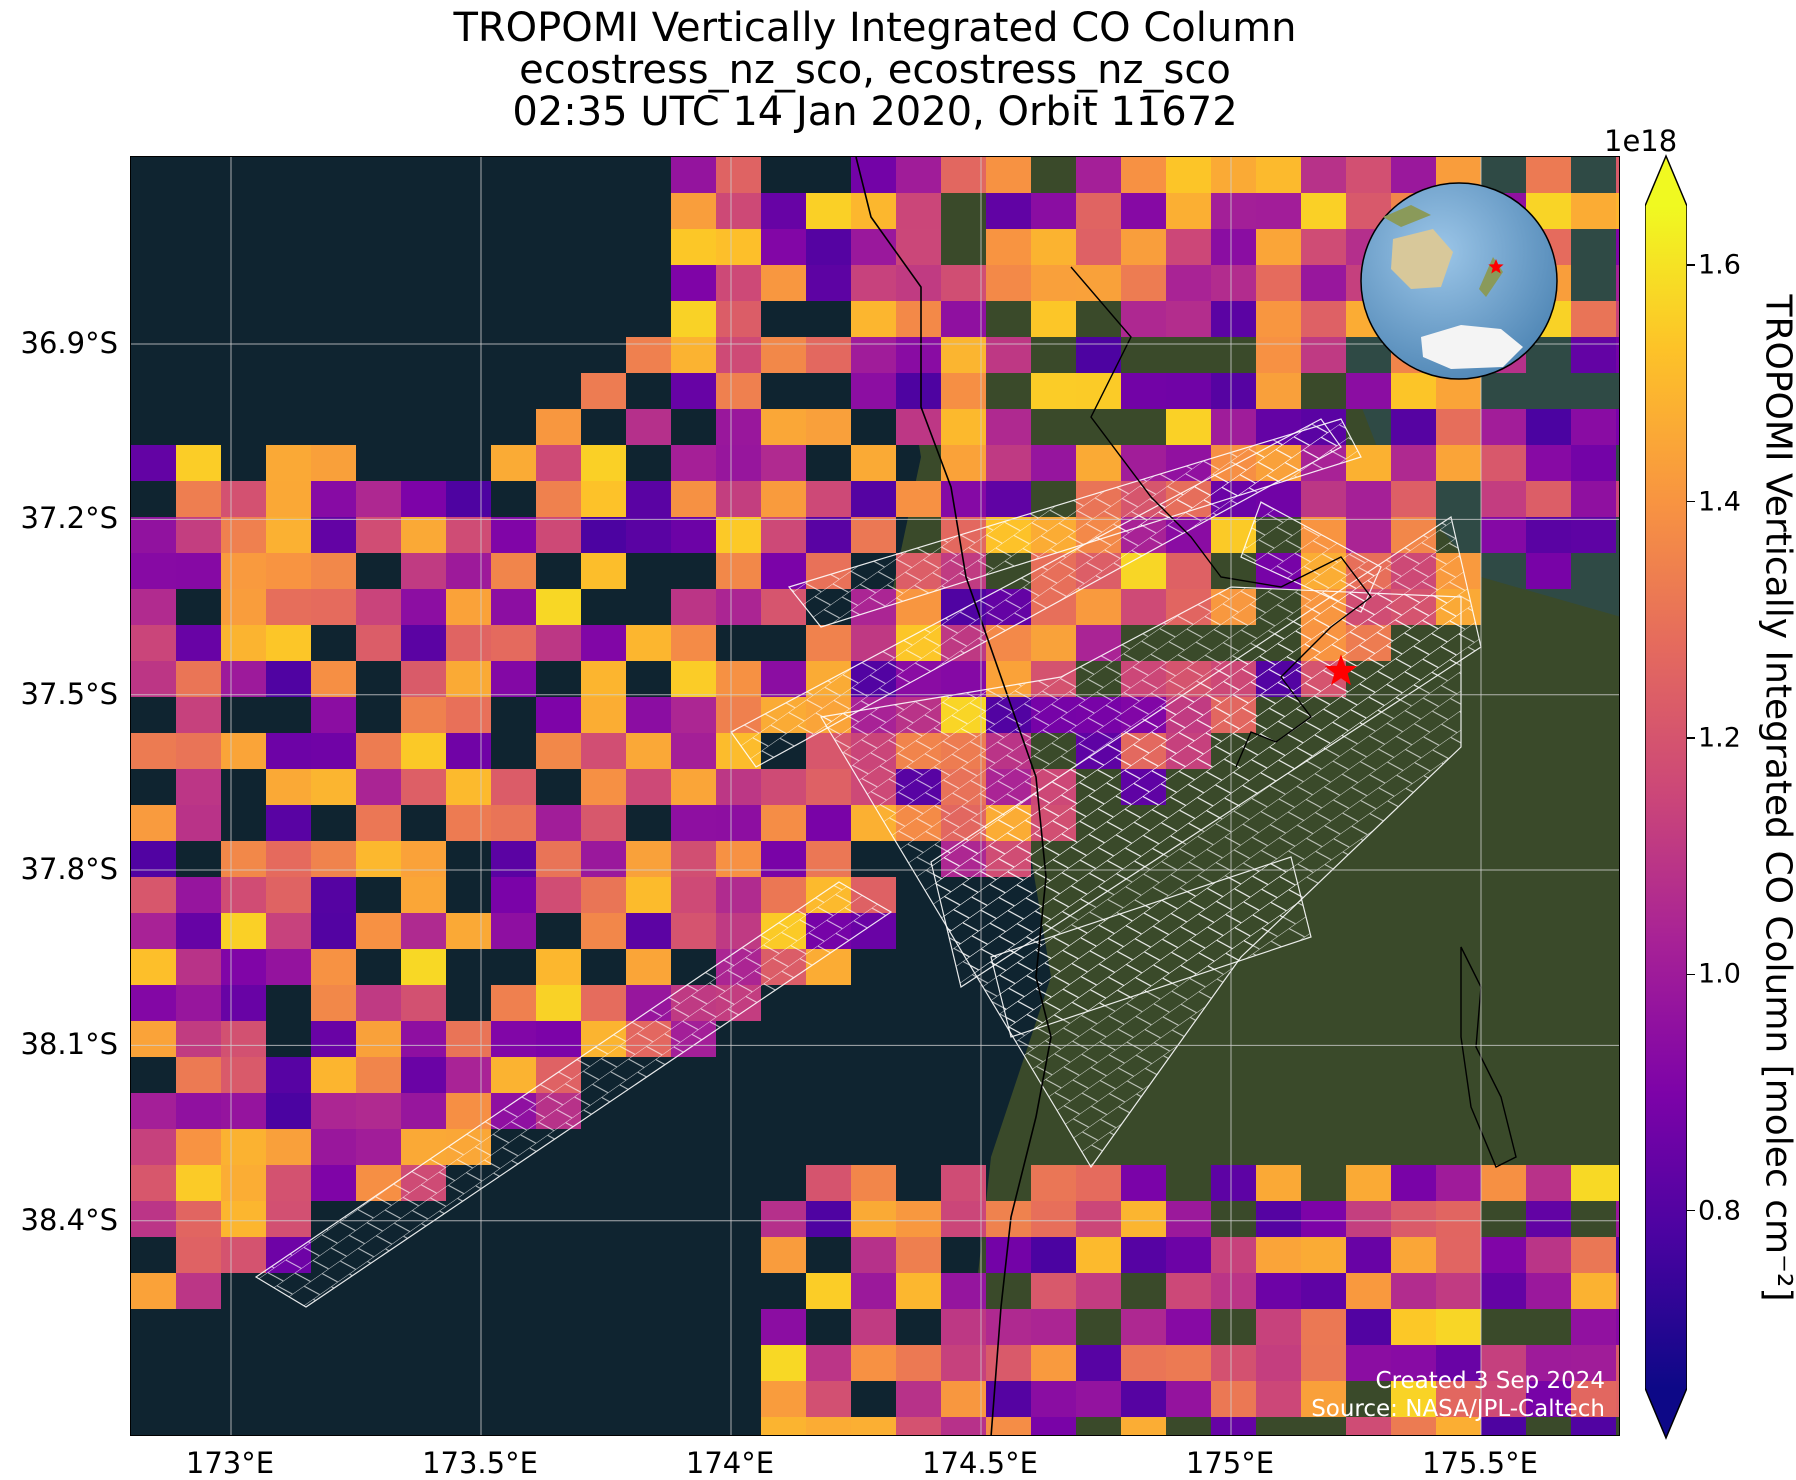 This screenshot has width=1796, height=1480. Describe the element at coordinates (1640, 141) in the screenshot. I see `colorbar-exponent: 1e18` at that location.